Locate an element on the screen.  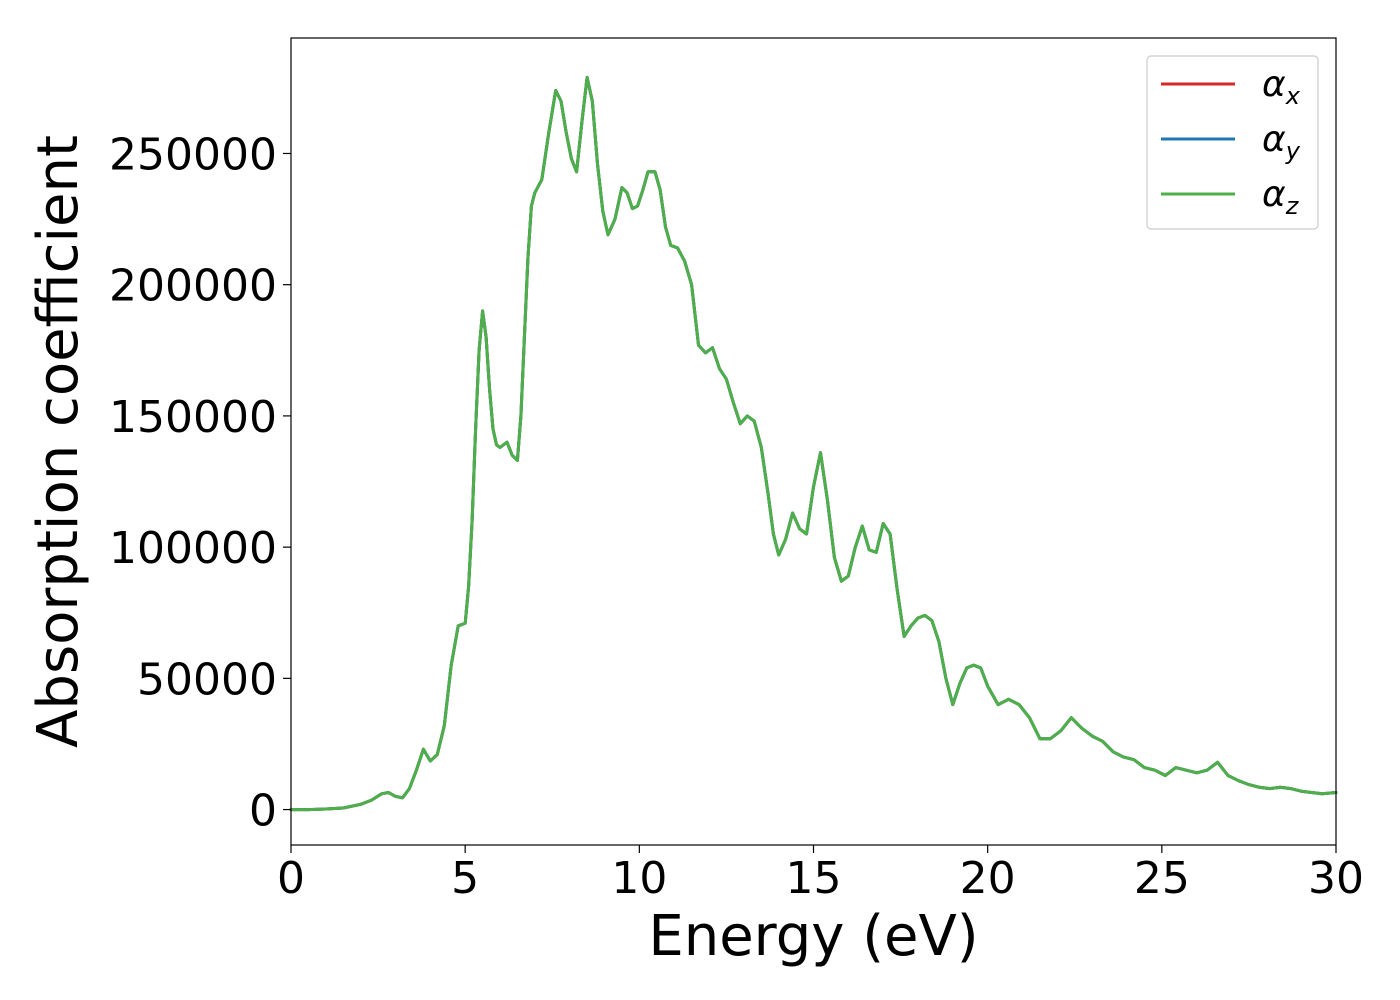
y-axis: 0 50000 100000 150000 200000 250000 is located at coordinates (200, 483).